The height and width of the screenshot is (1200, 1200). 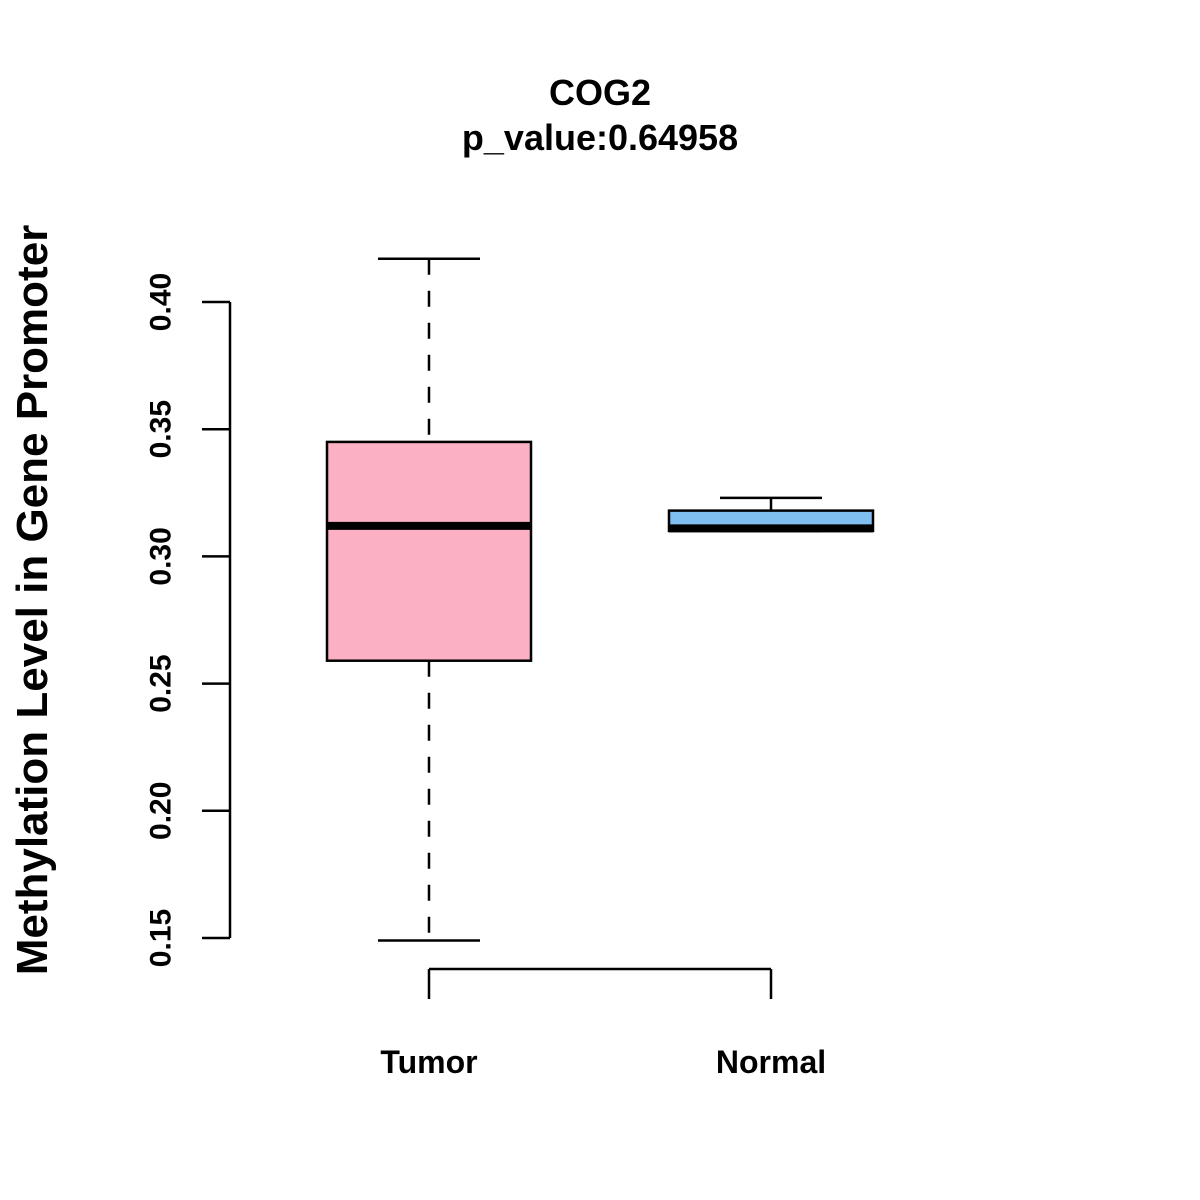 I want to click on y-tick-label: 0.30, so click(x=161, y=556).